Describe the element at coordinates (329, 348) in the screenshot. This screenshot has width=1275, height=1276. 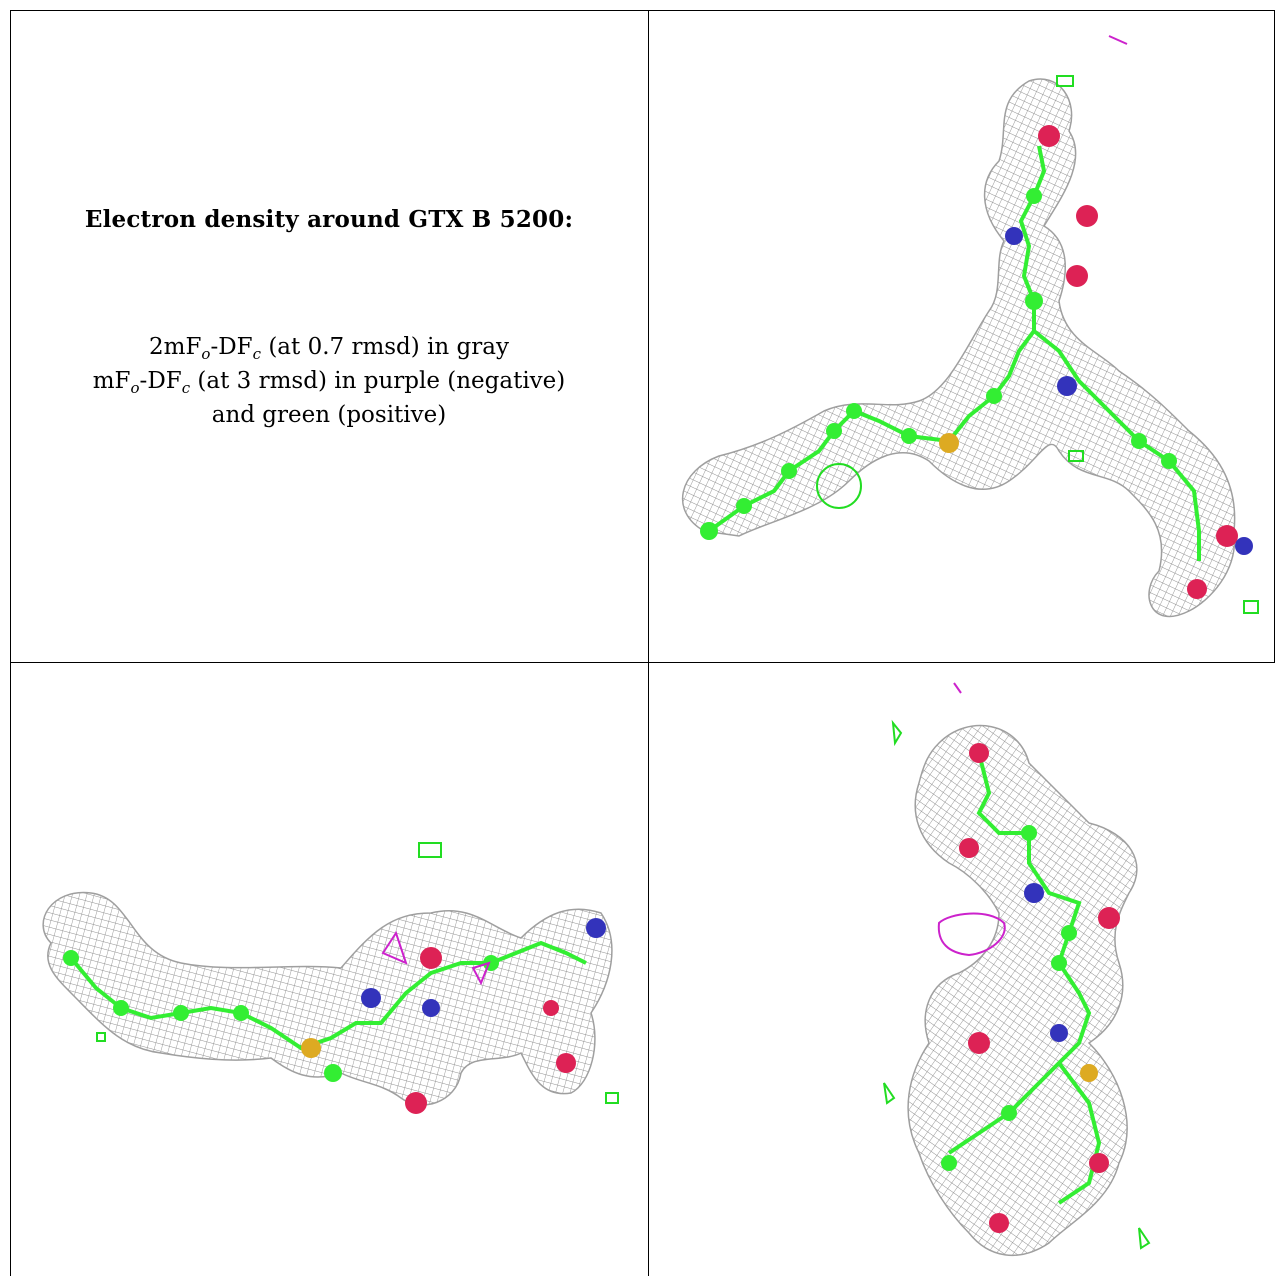
I see `legend-line-2fo-fc: 2mFo-DFc (at 0.7 rmsd) in gray` at that location.